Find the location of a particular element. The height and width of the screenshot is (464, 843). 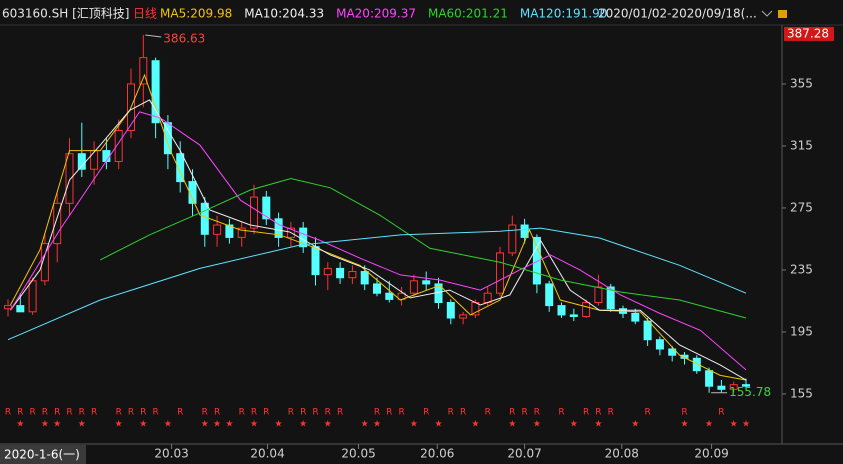

x-tick-label: 20.03 is located at coordinates (171, 454).